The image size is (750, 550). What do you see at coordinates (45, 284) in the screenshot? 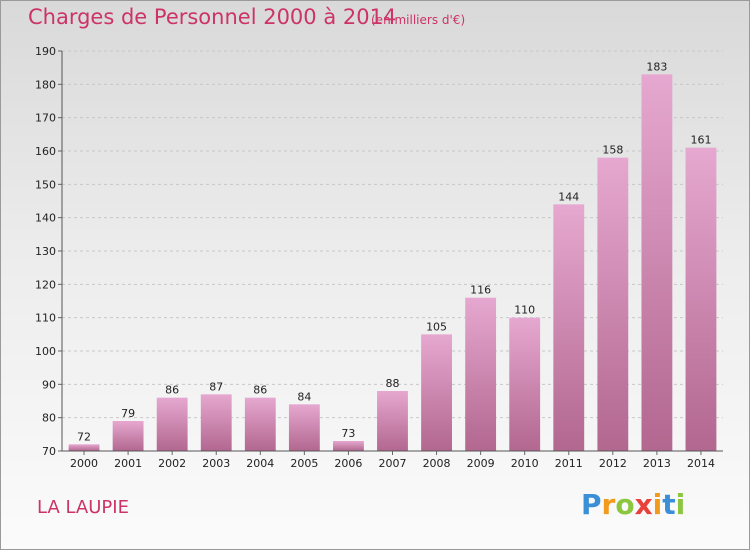
I see `y-tick-label: 120` at bounding box center [45, 284].